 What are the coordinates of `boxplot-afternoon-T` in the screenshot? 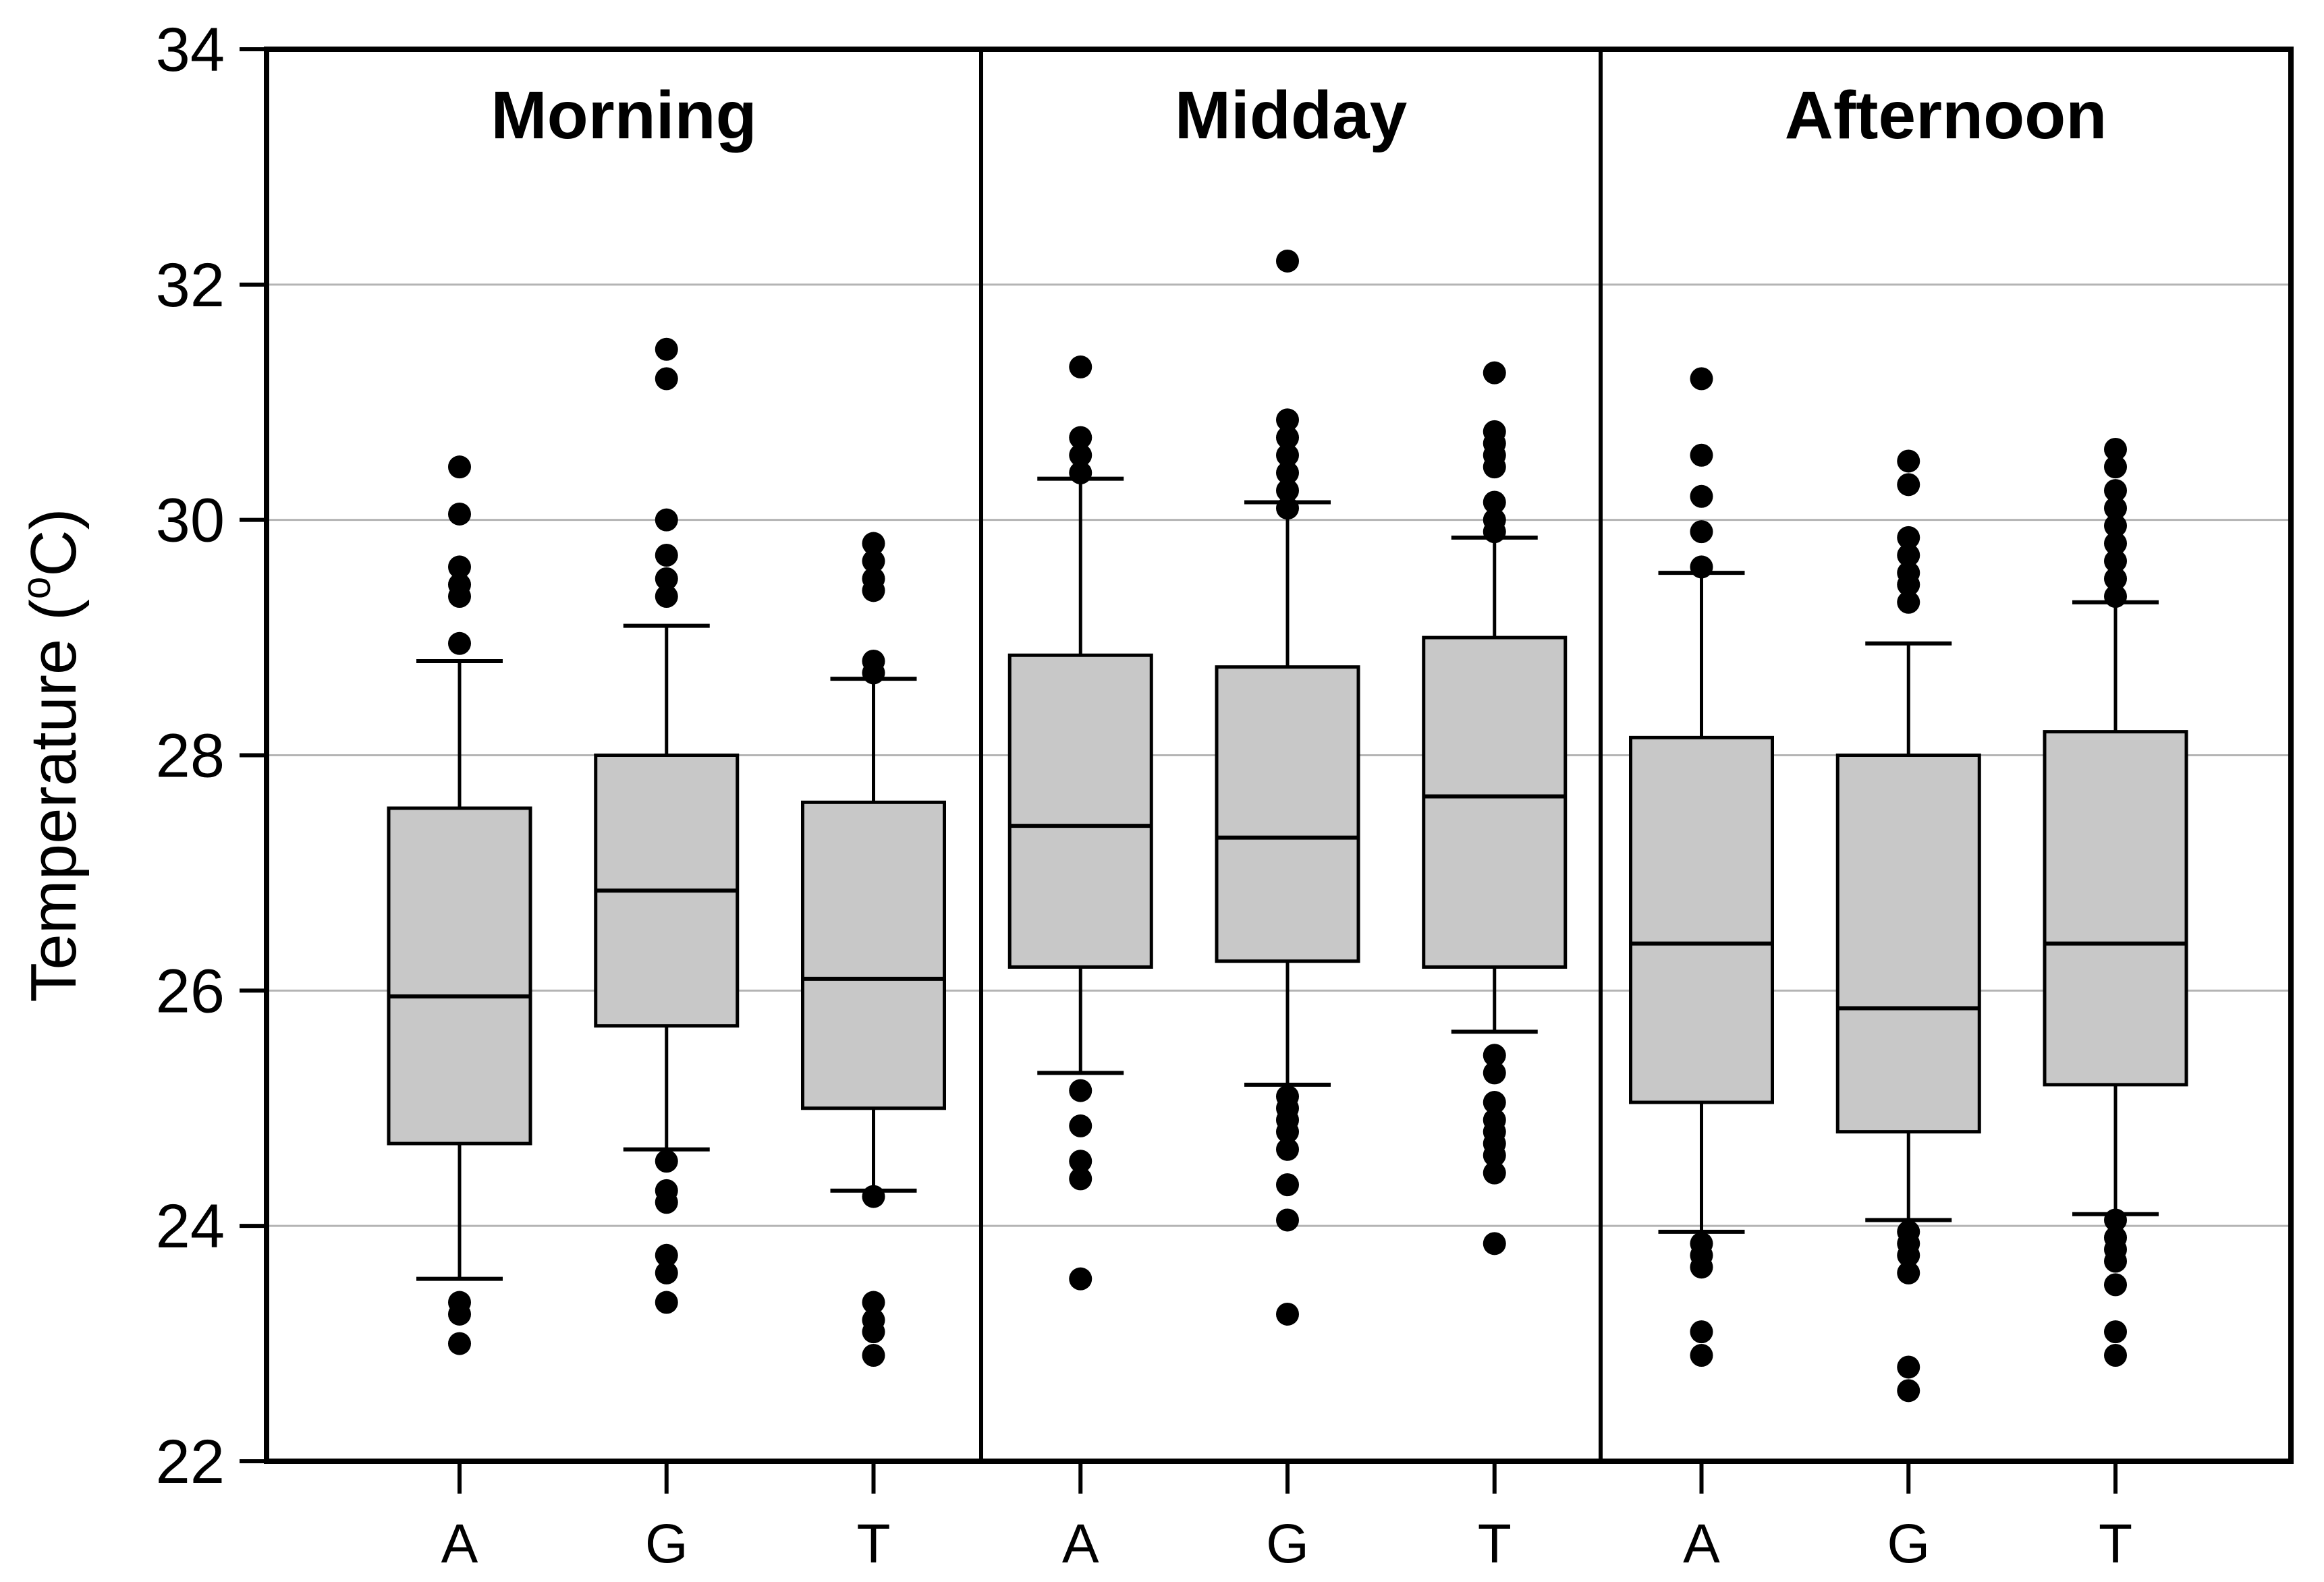 It's located at (2115, 902).